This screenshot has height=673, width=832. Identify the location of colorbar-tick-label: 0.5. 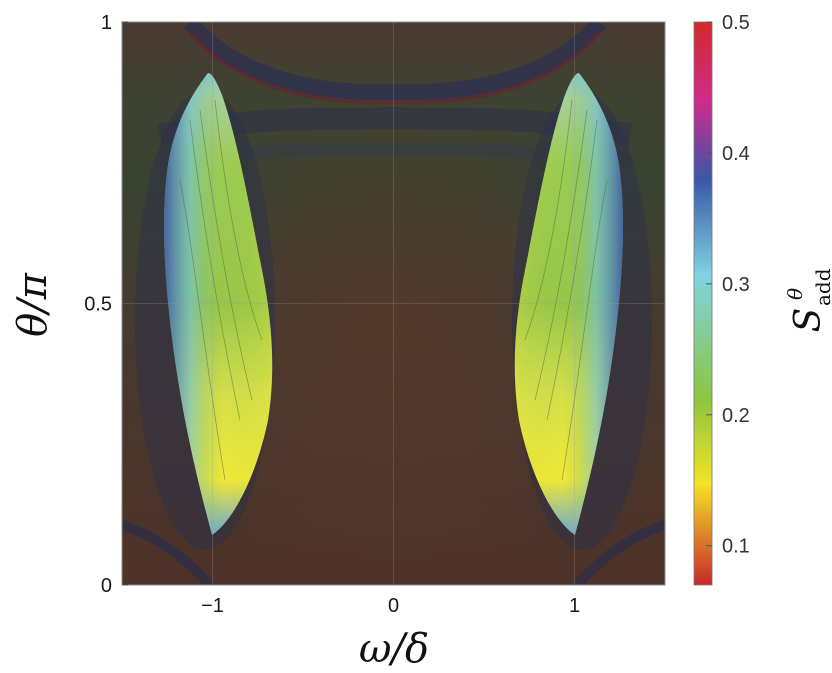
(736, 23).